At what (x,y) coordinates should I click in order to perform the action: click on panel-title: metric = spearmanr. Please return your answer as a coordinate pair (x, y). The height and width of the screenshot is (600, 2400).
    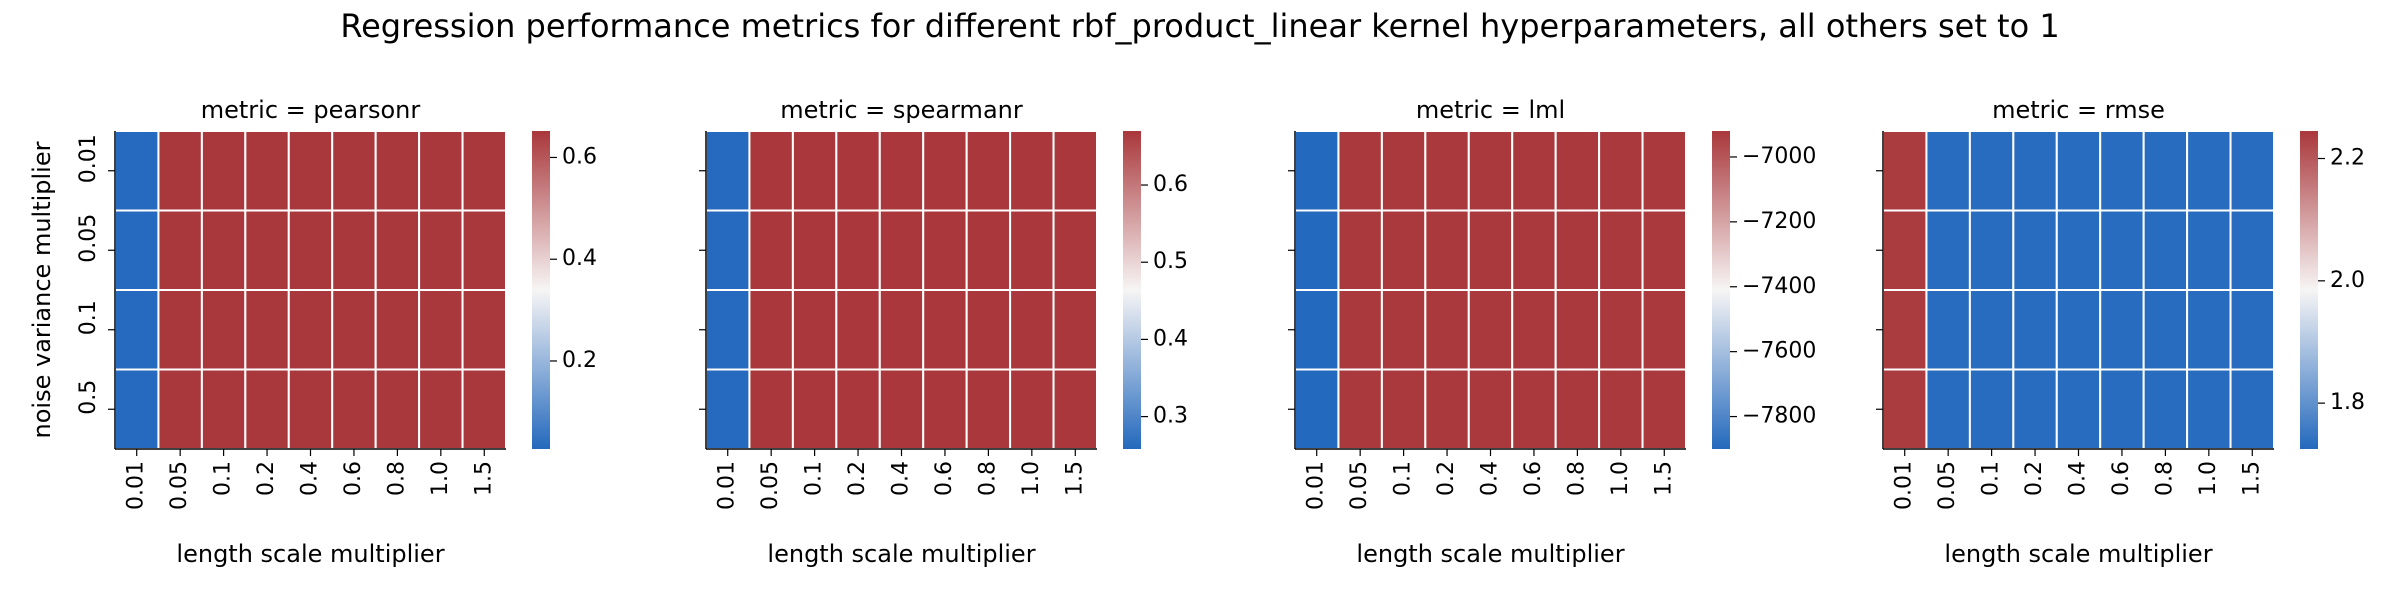
    Looking at the image, I should click on (901, 110).